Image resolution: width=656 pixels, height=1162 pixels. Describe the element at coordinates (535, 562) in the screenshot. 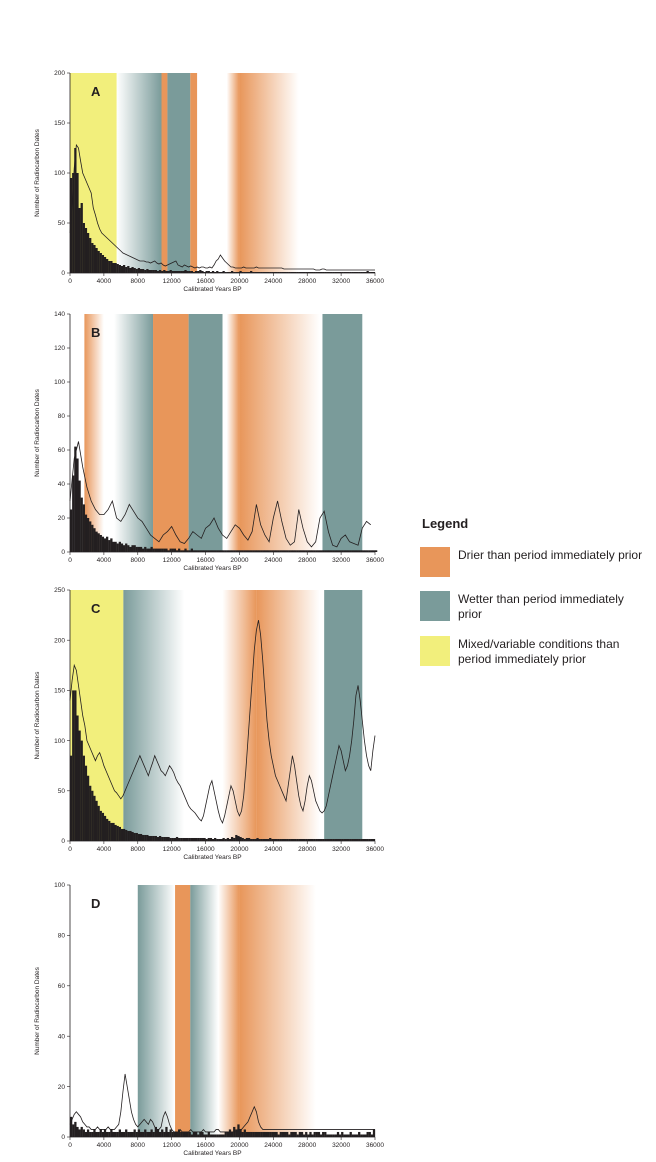

I see `legend-item-drier: Drier than period immediately prior` at that location.